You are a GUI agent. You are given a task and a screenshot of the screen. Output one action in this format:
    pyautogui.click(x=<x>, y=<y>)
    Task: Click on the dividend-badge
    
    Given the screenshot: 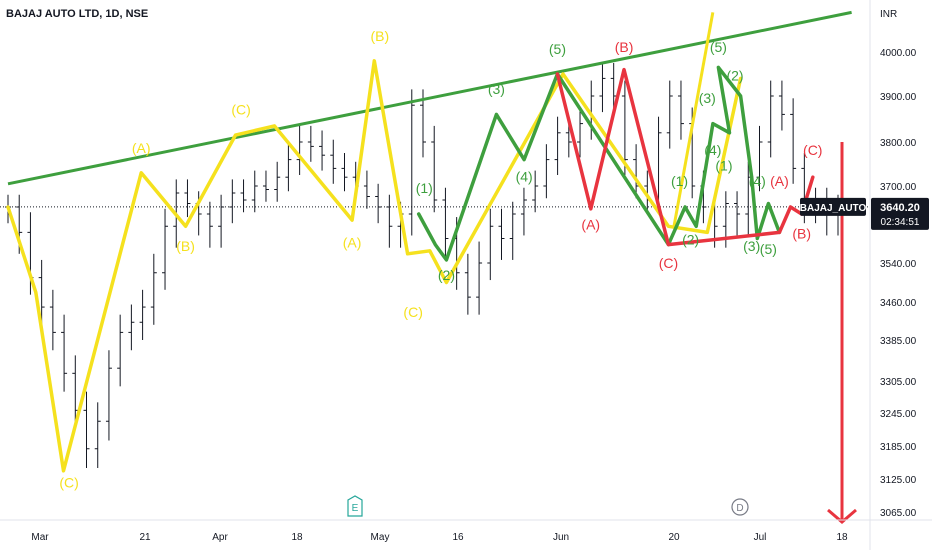 What is the action you would take?
    pyautogui.click(x=740, y=507)
    